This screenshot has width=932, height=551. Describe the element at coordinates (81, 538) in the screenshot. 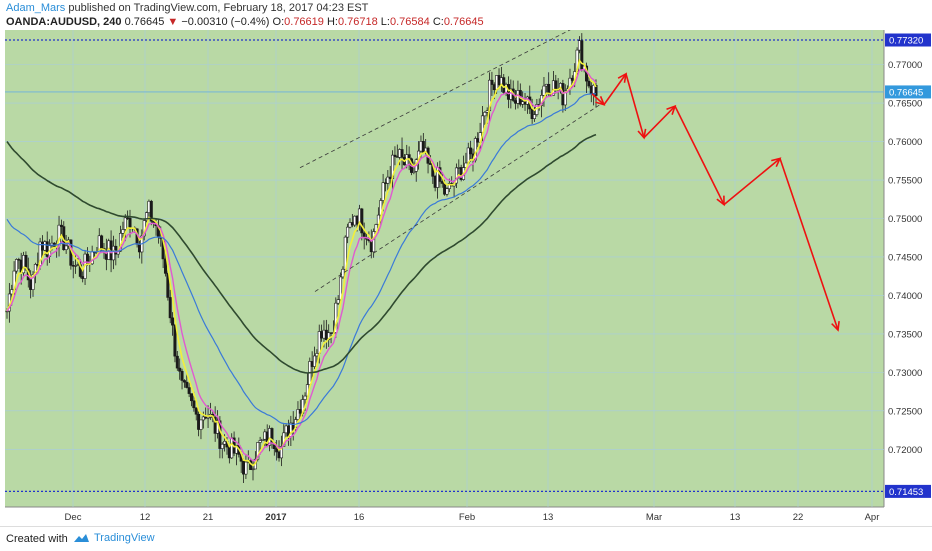

I see `cloud-icon` at that location.